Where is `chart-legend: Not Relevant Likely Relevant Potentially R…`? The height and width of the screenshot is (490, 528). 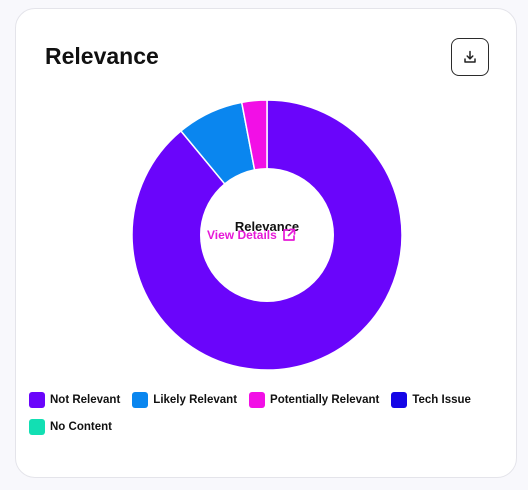
chart-legend: Not Relevant Likely Relevant Potentially R… is located at coordinates (259, 413).